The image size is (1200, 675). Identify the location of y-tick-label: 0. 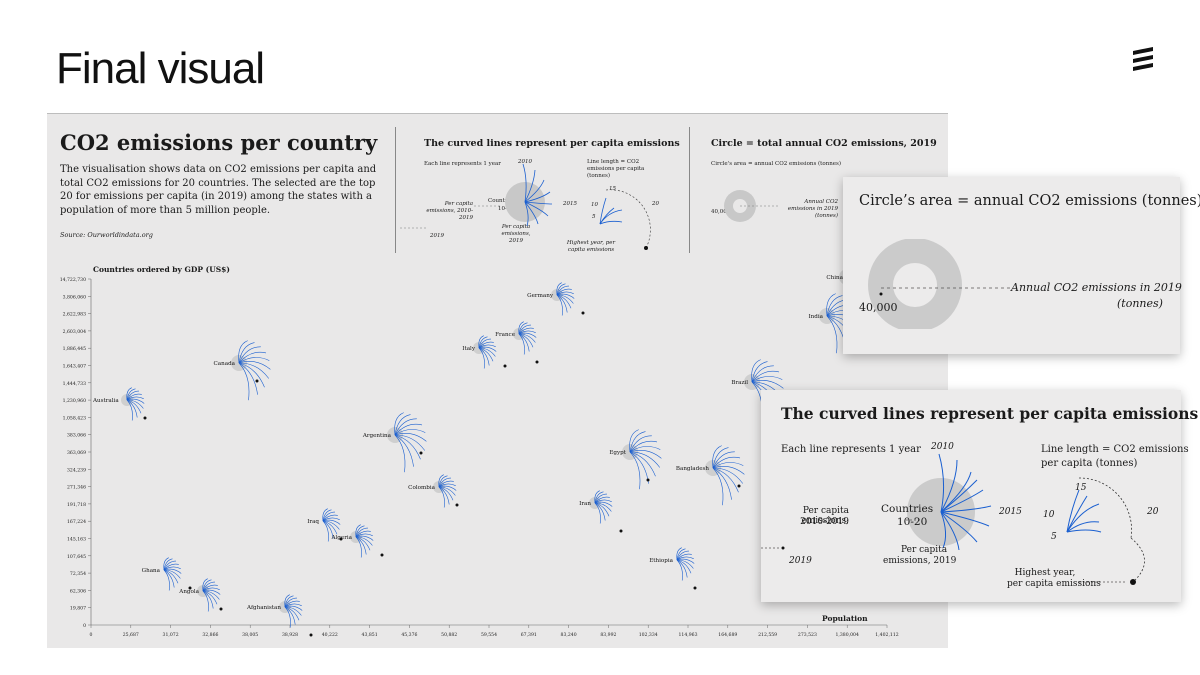
(84, 626).